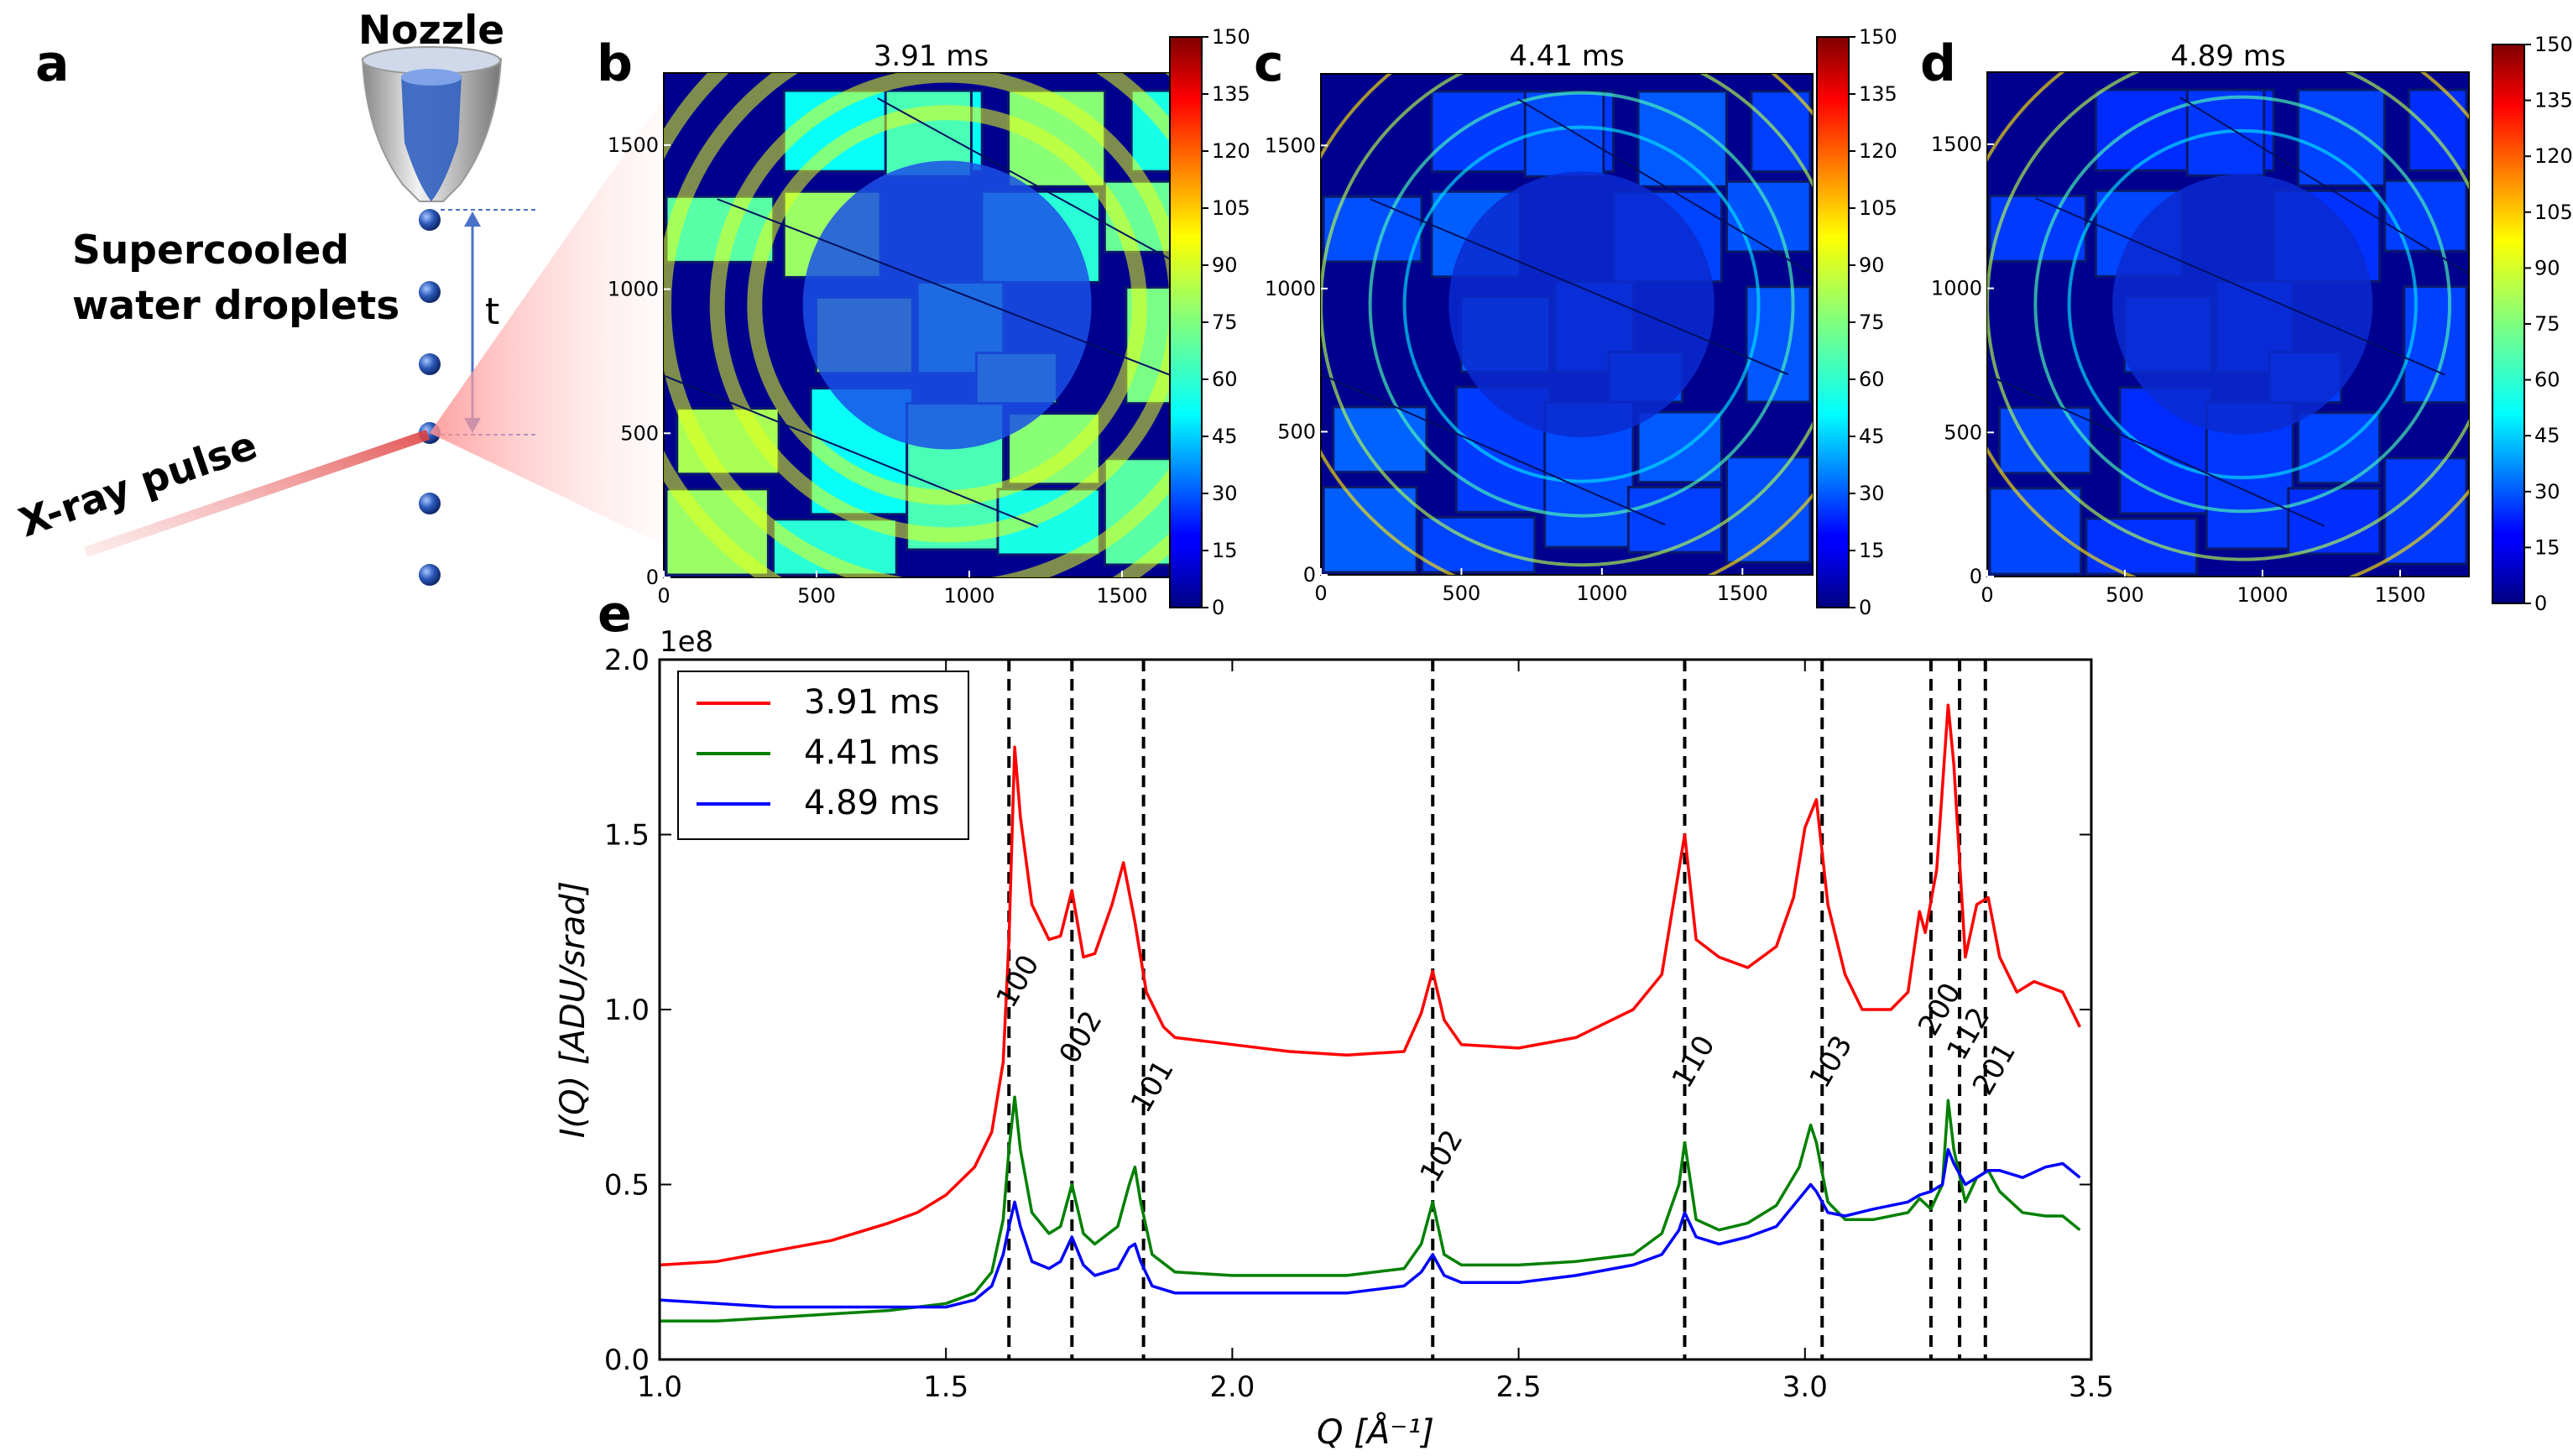 The width and height of the screenshot is (2573, 1456). What do you see at coordinates (1225, 265) in the screenshot?
I see `colorbar-tick-label: 90` at bounding box center [1225, 265].